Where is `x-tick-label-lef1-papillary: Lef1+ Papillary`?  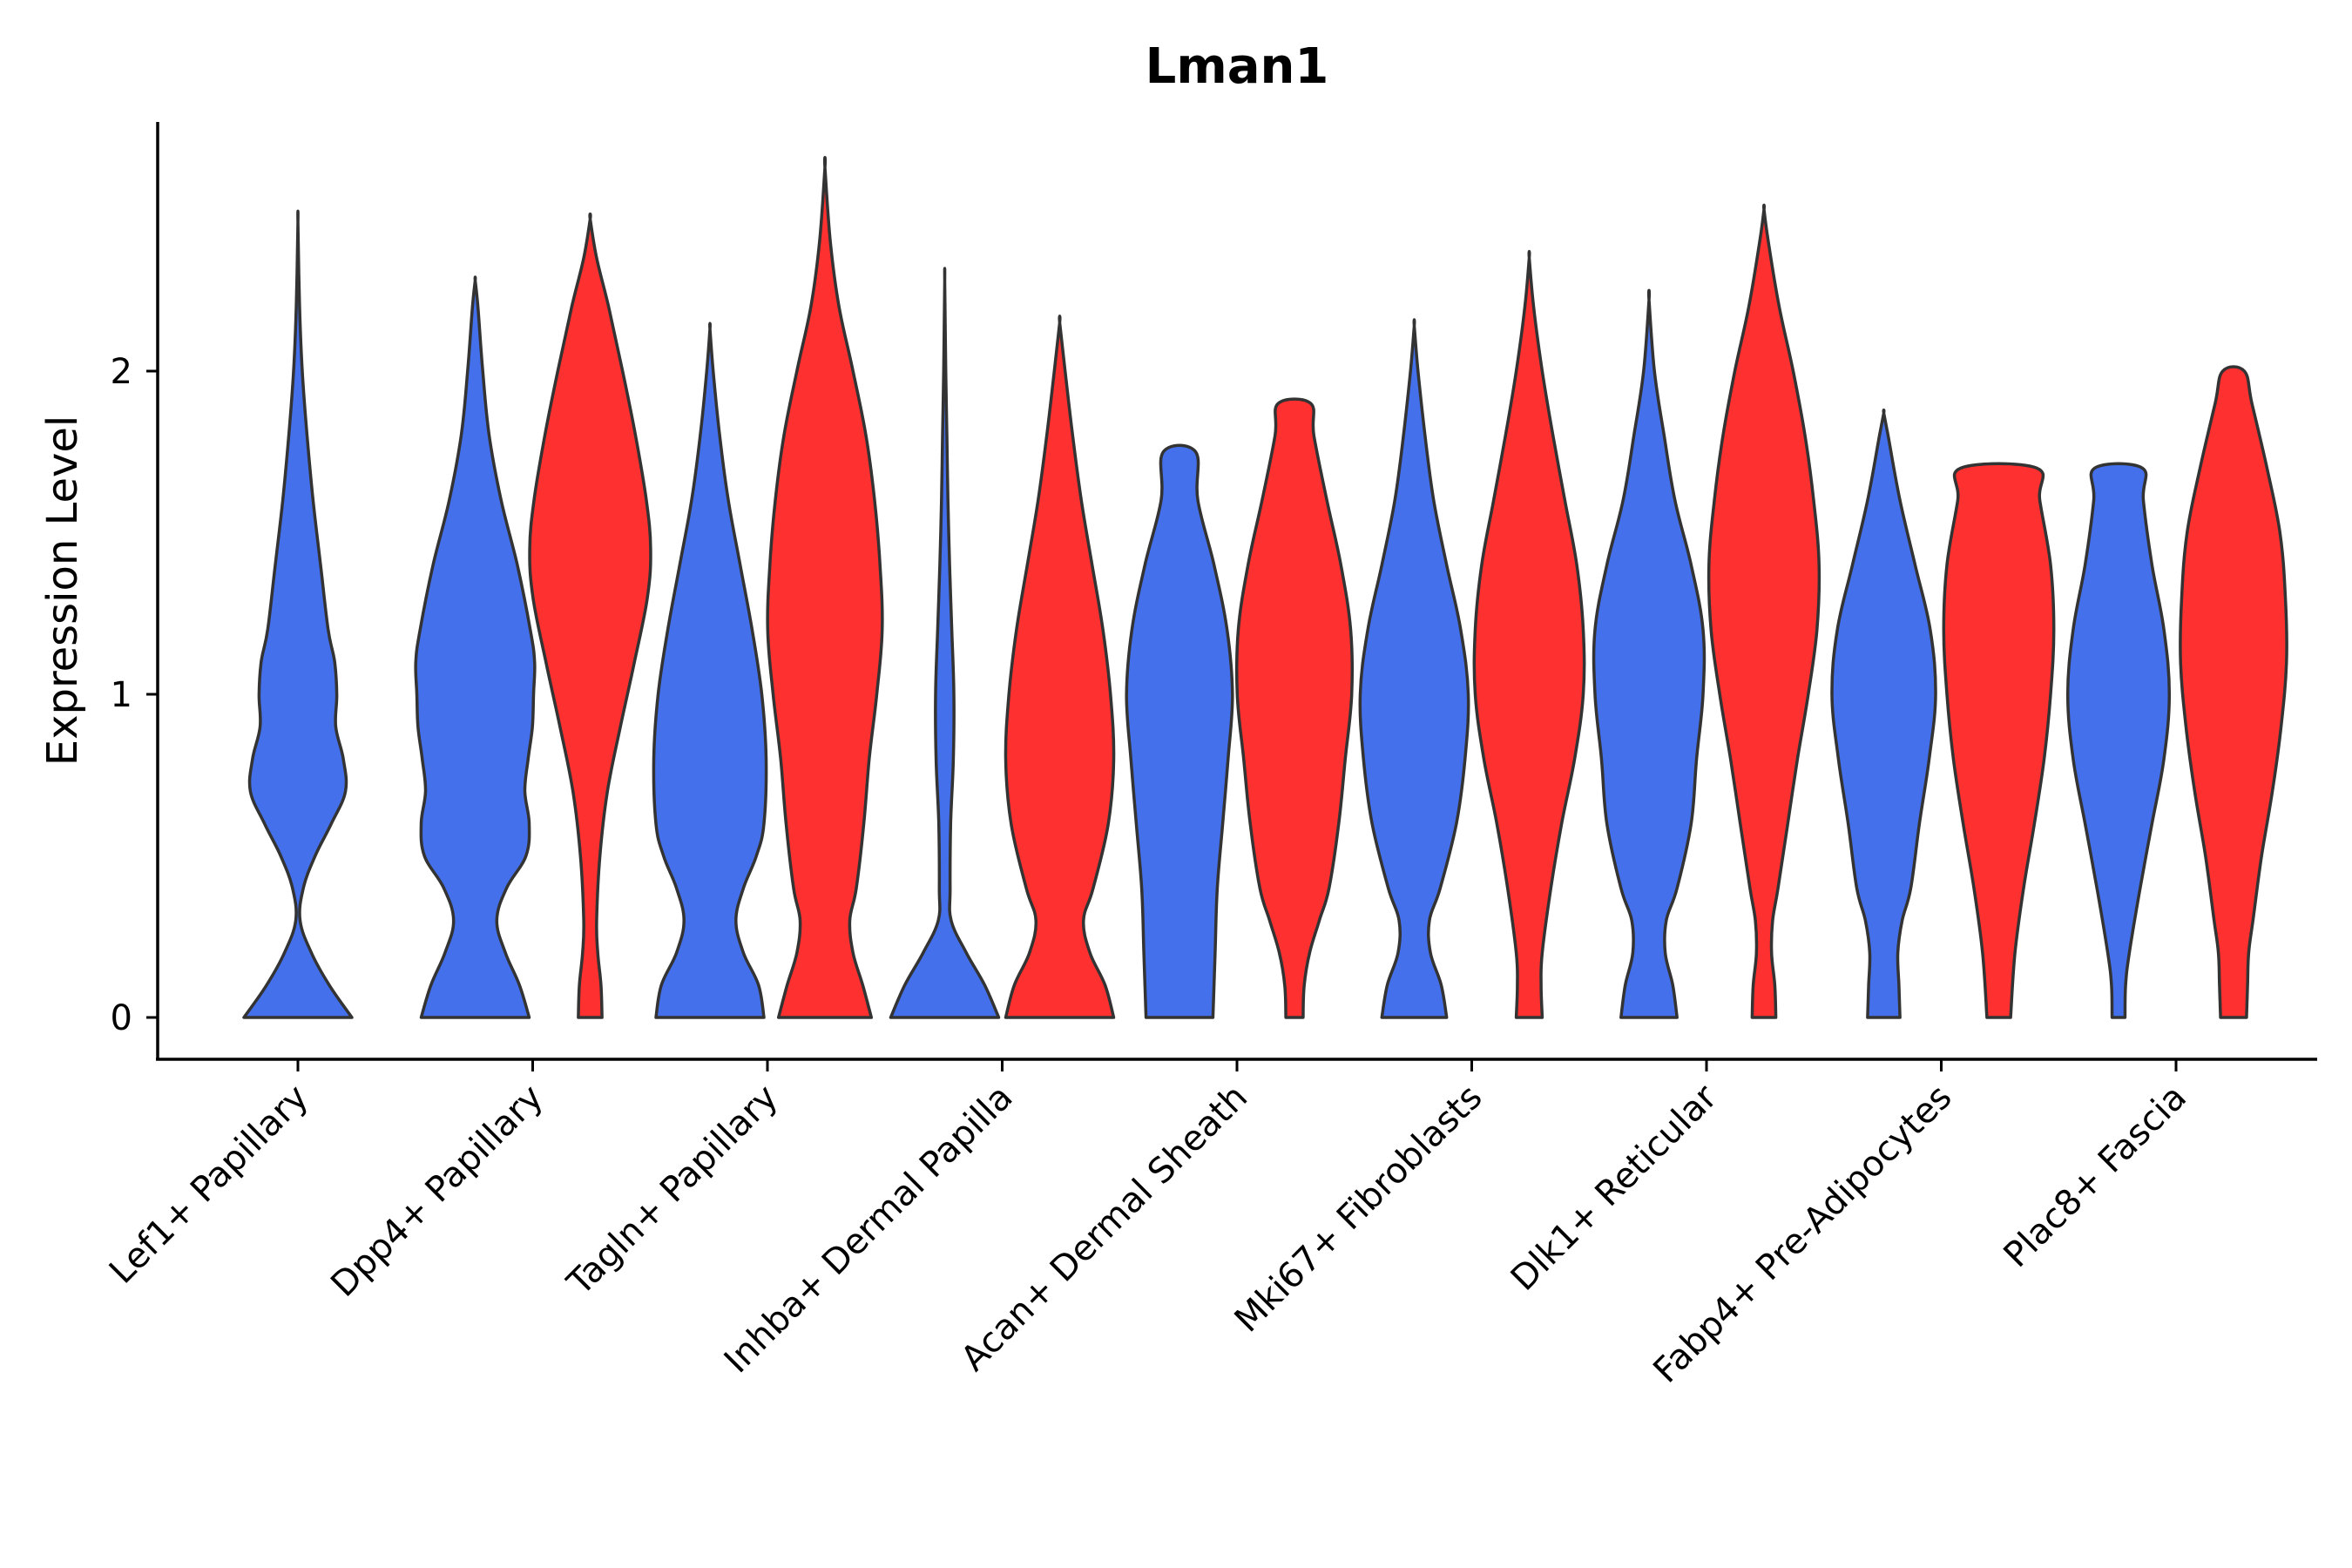
x-tick-label-lef1-papillary: Lef1+ Papillary is located at coordinates (209, 1185).